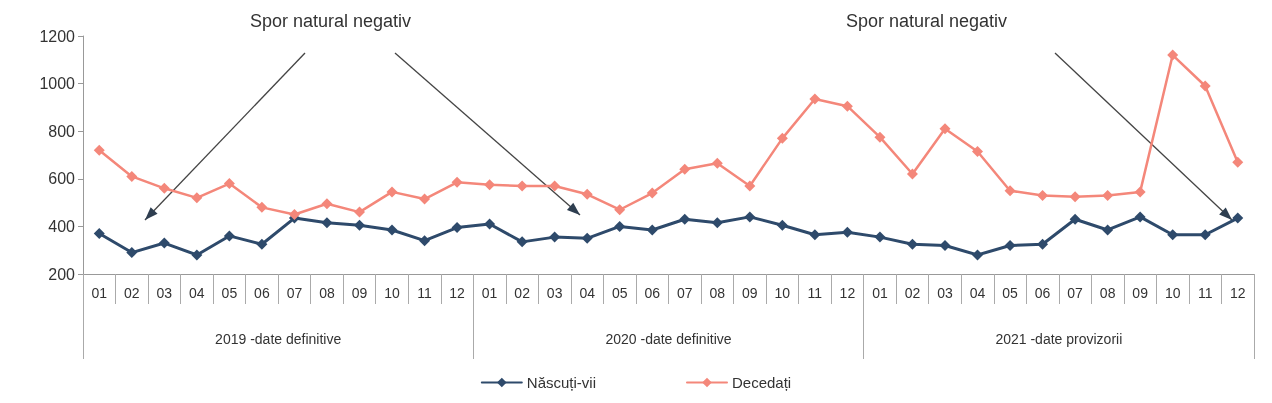 The image size is (1272, 403). What do you see at coordinates (331, 21) in the screenshot?
I see `text: Spor natural negativ` at bounding box center [331, 21].